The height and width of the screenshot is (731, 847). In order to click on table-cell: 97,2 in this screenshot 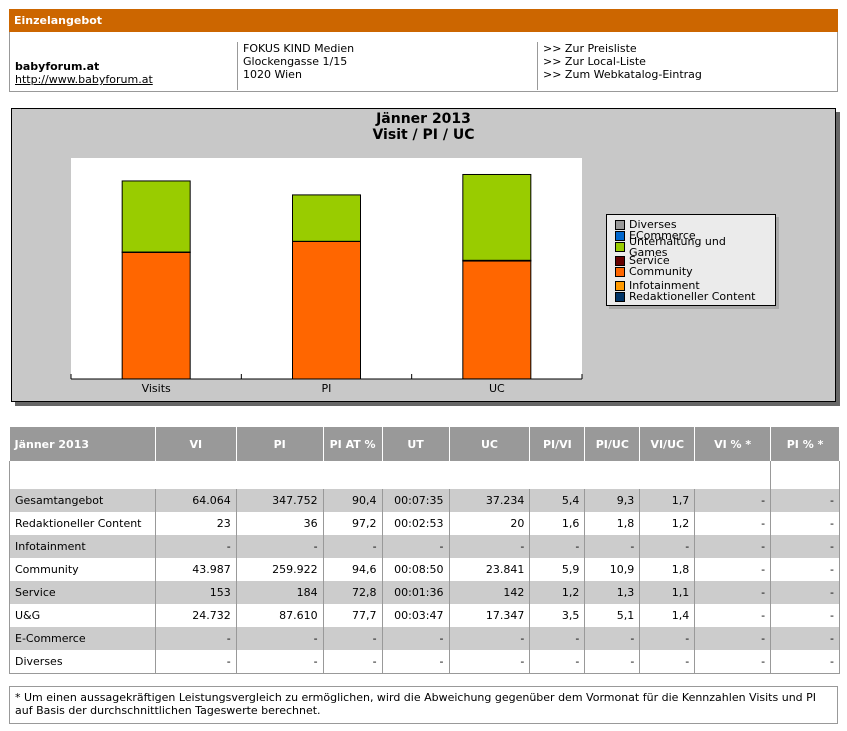, I will do `click(353, 523)`.